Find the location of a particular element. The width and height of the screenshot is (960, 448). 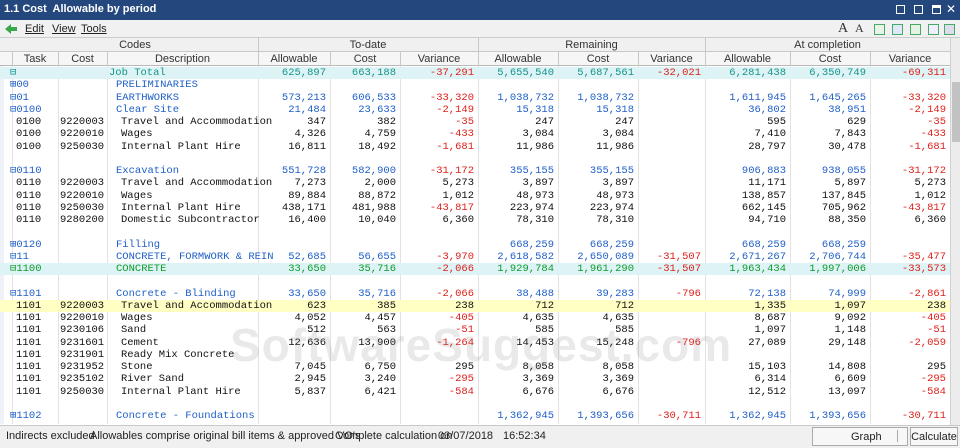

amount: 668,259 is located at coordinates (611, 244).